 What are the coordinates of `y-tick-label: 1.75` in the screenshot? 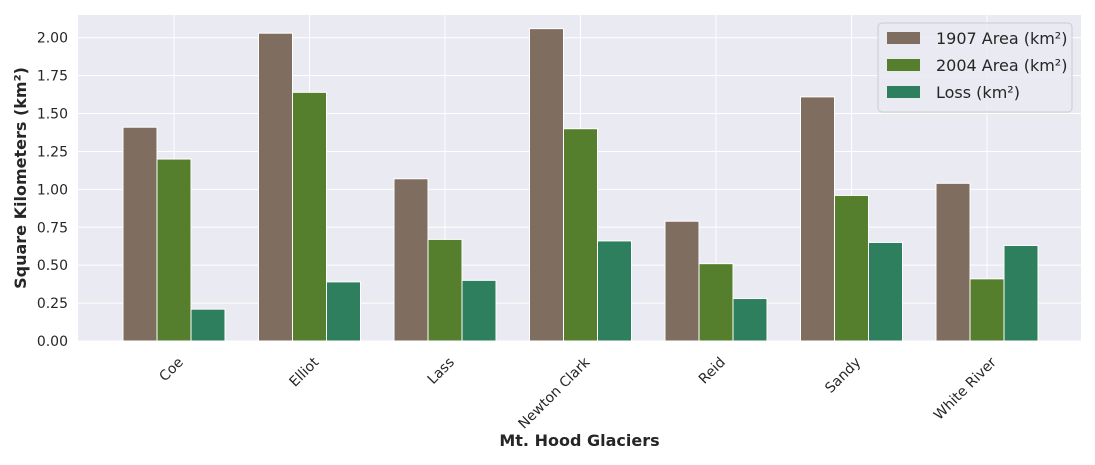 It's located at (52, 77).